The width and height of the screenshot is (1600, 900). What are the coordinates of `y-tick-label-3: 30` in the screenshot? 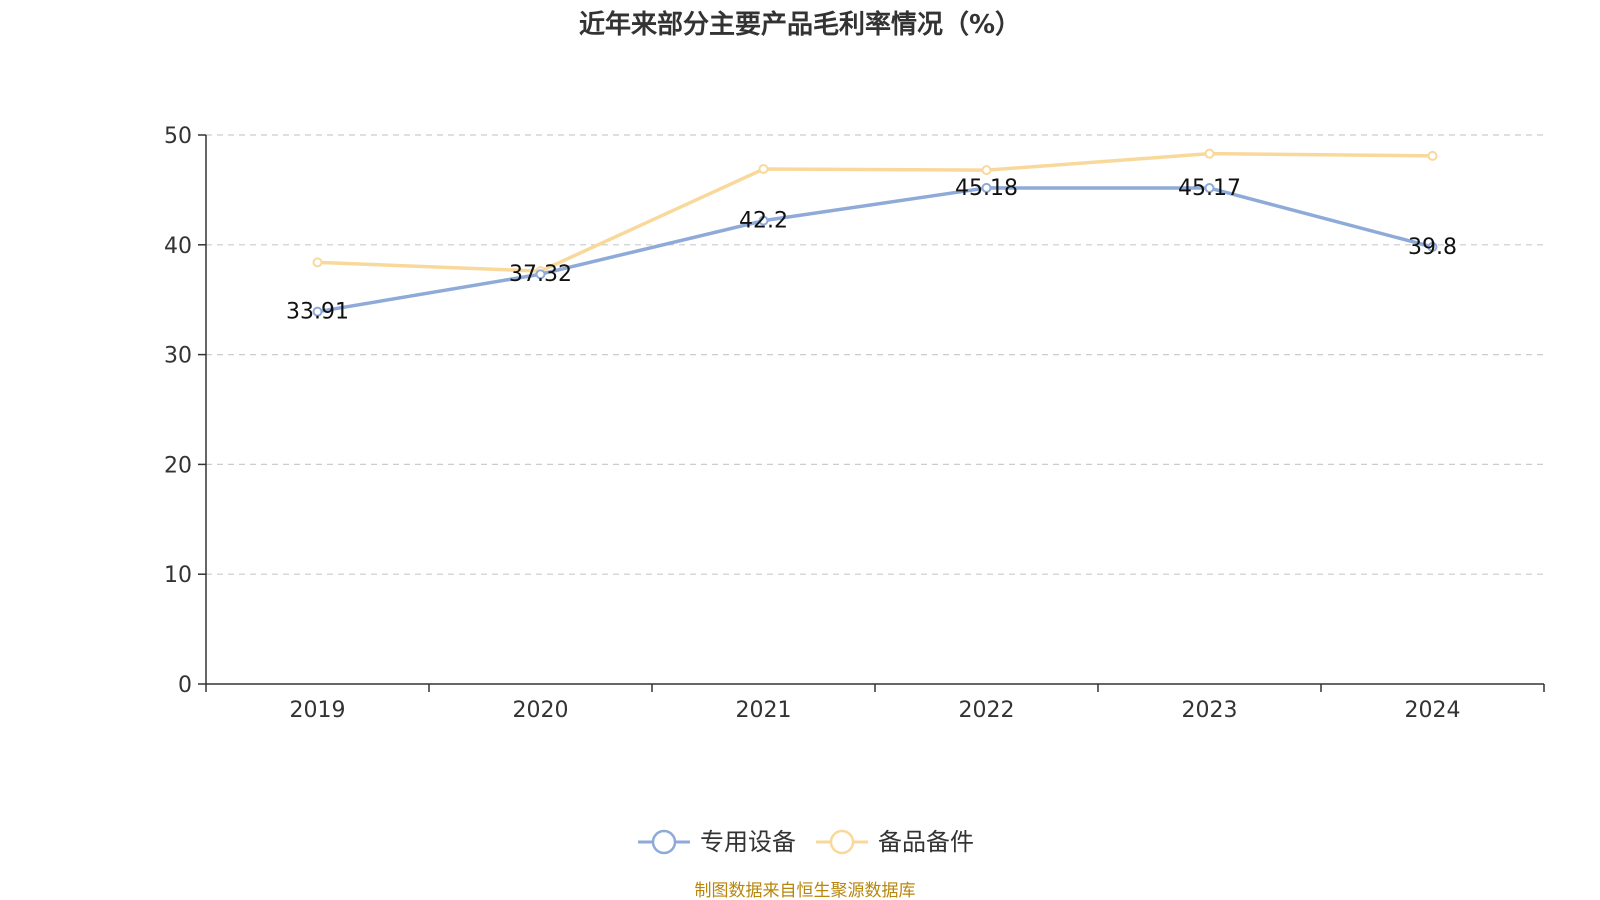 It's located at (178, 356).